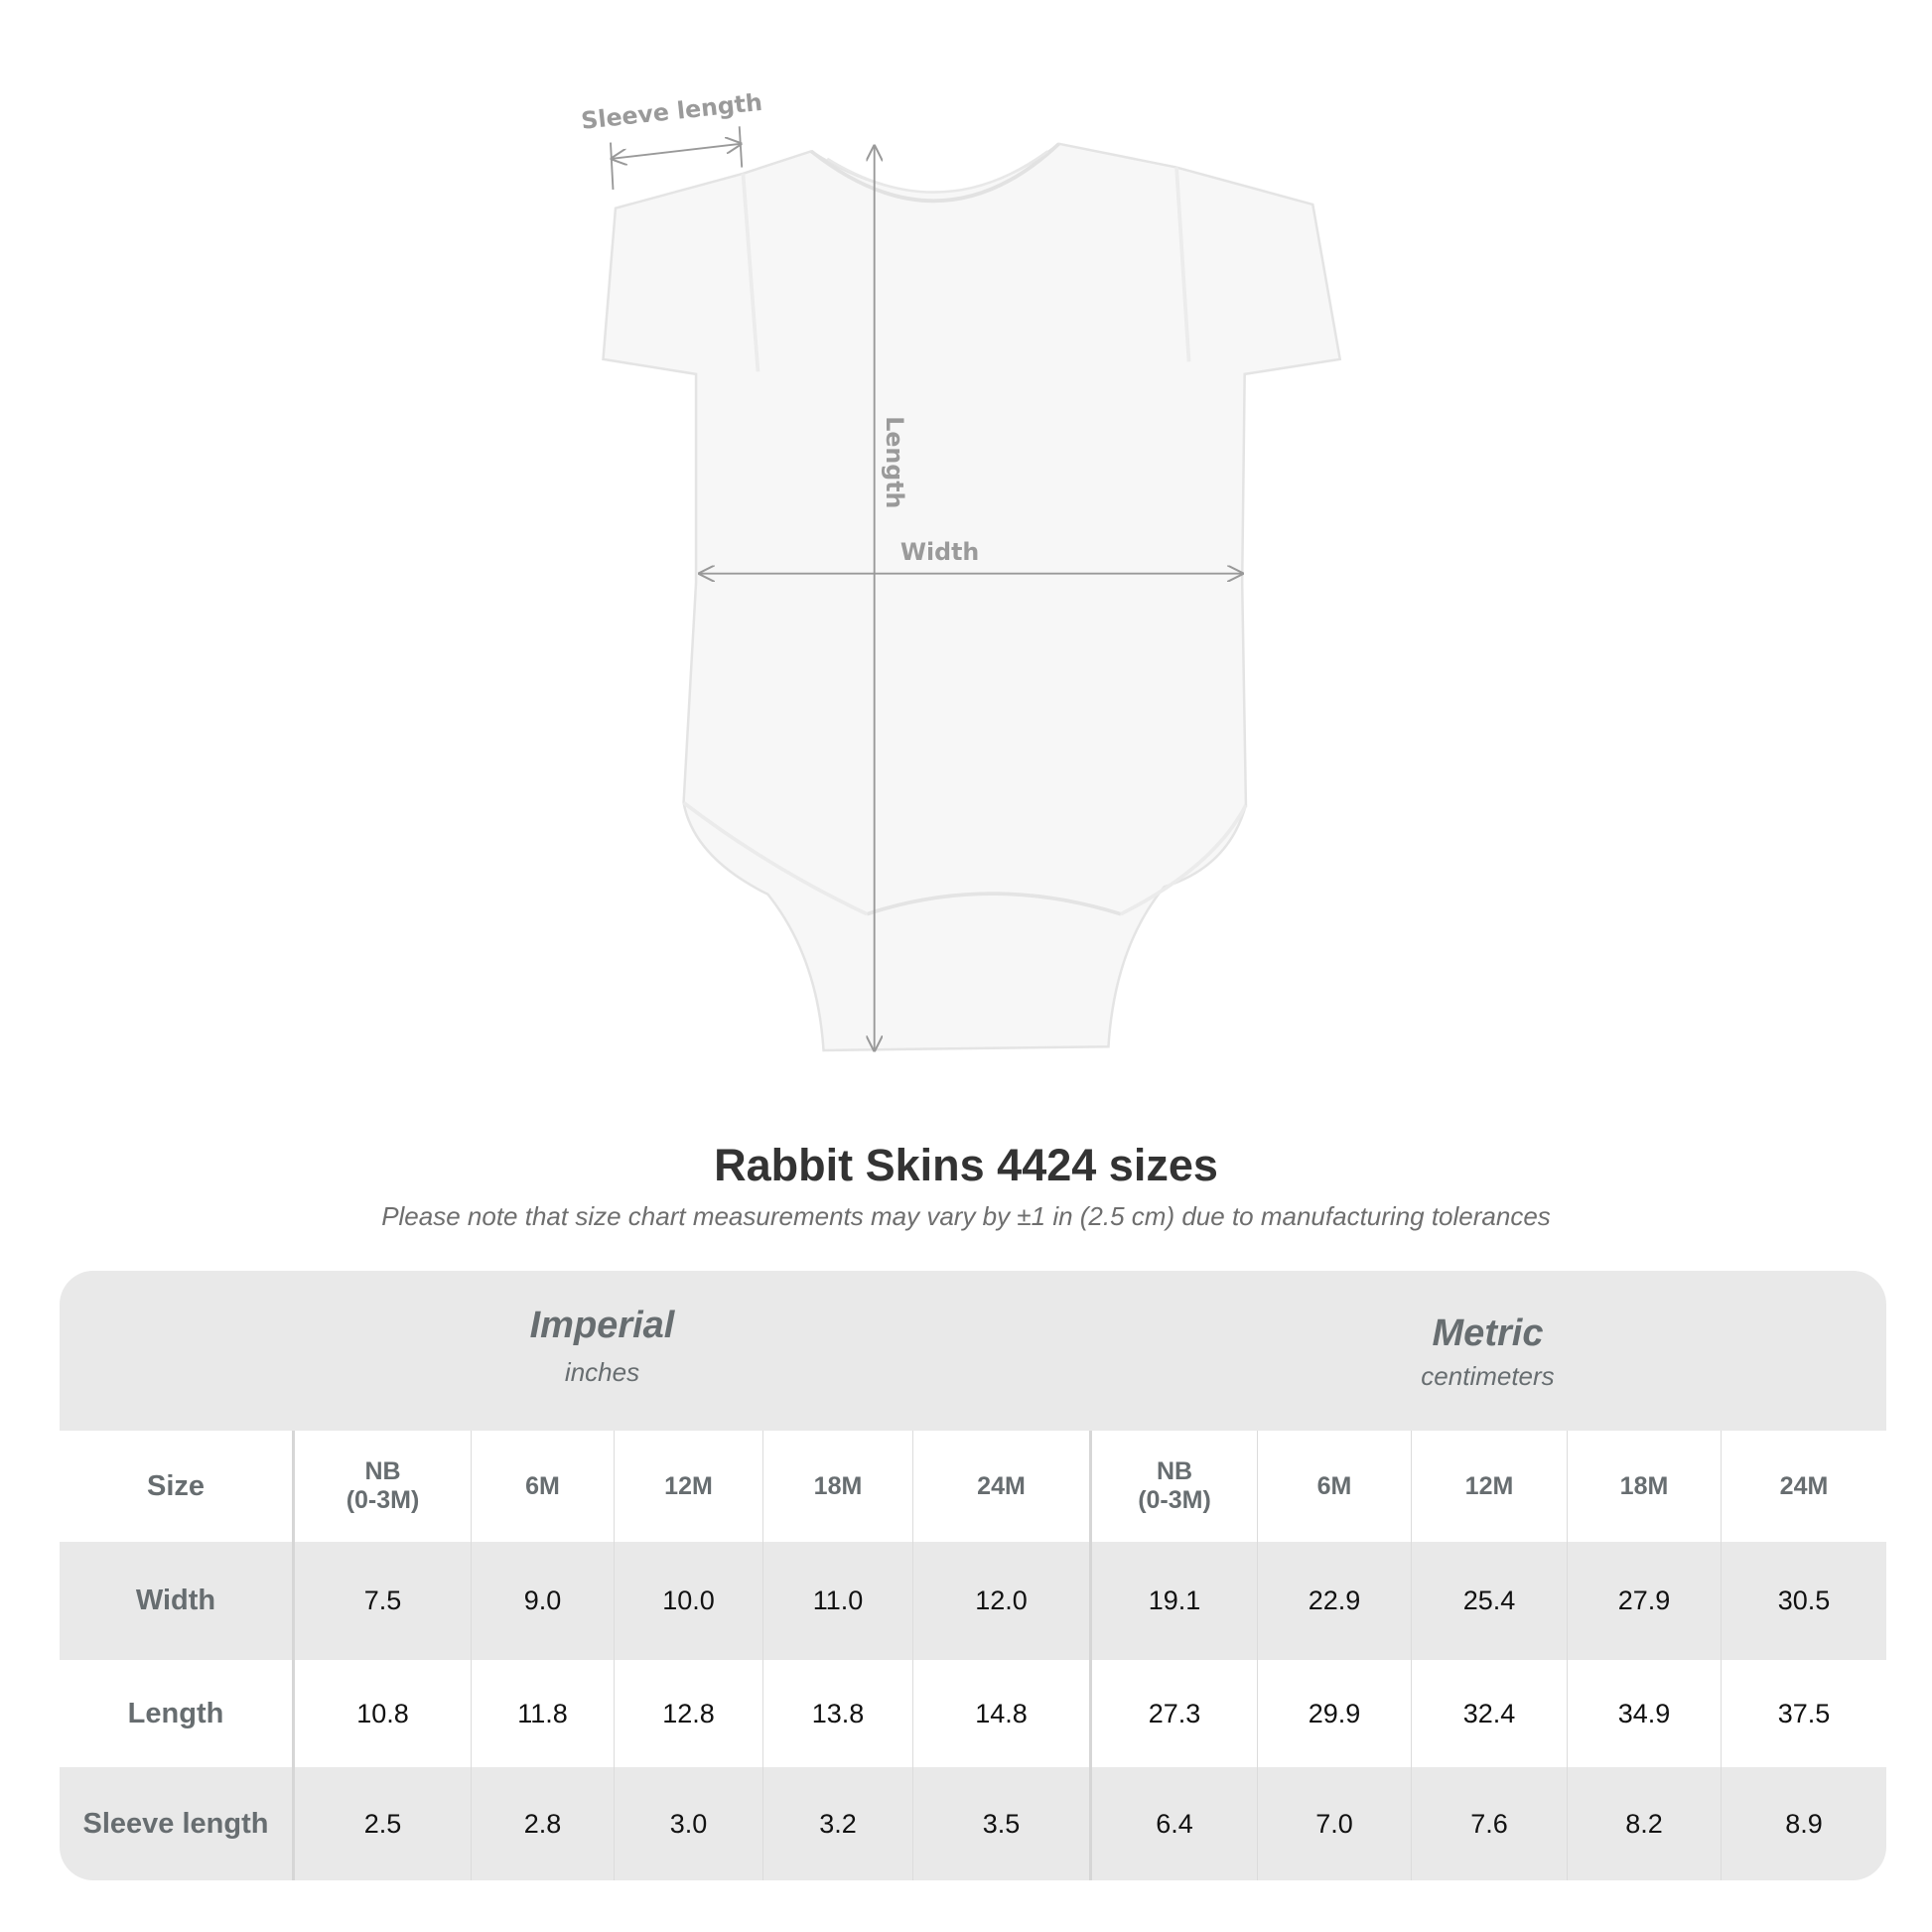 This screenshot has height=1932, width=1932. I want to click on metric-unit: centimeters, so click(1488, 1376).